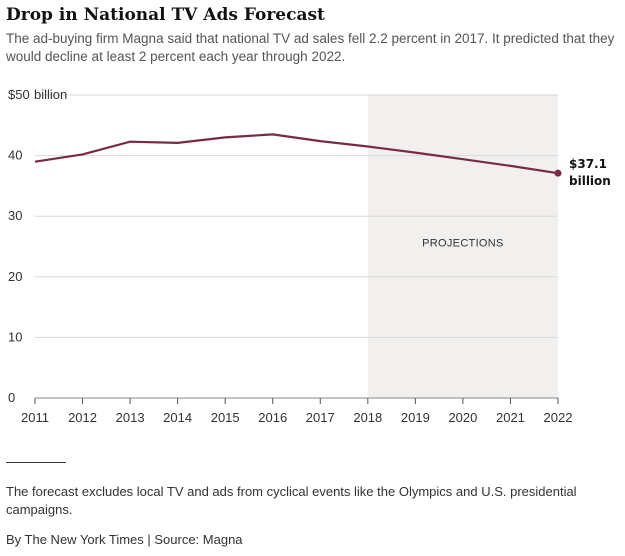 The image size is (625, 556). Describe the element at coordinates (590, 181) in the screenshot. I see `end-unit-label: billion` at that location.